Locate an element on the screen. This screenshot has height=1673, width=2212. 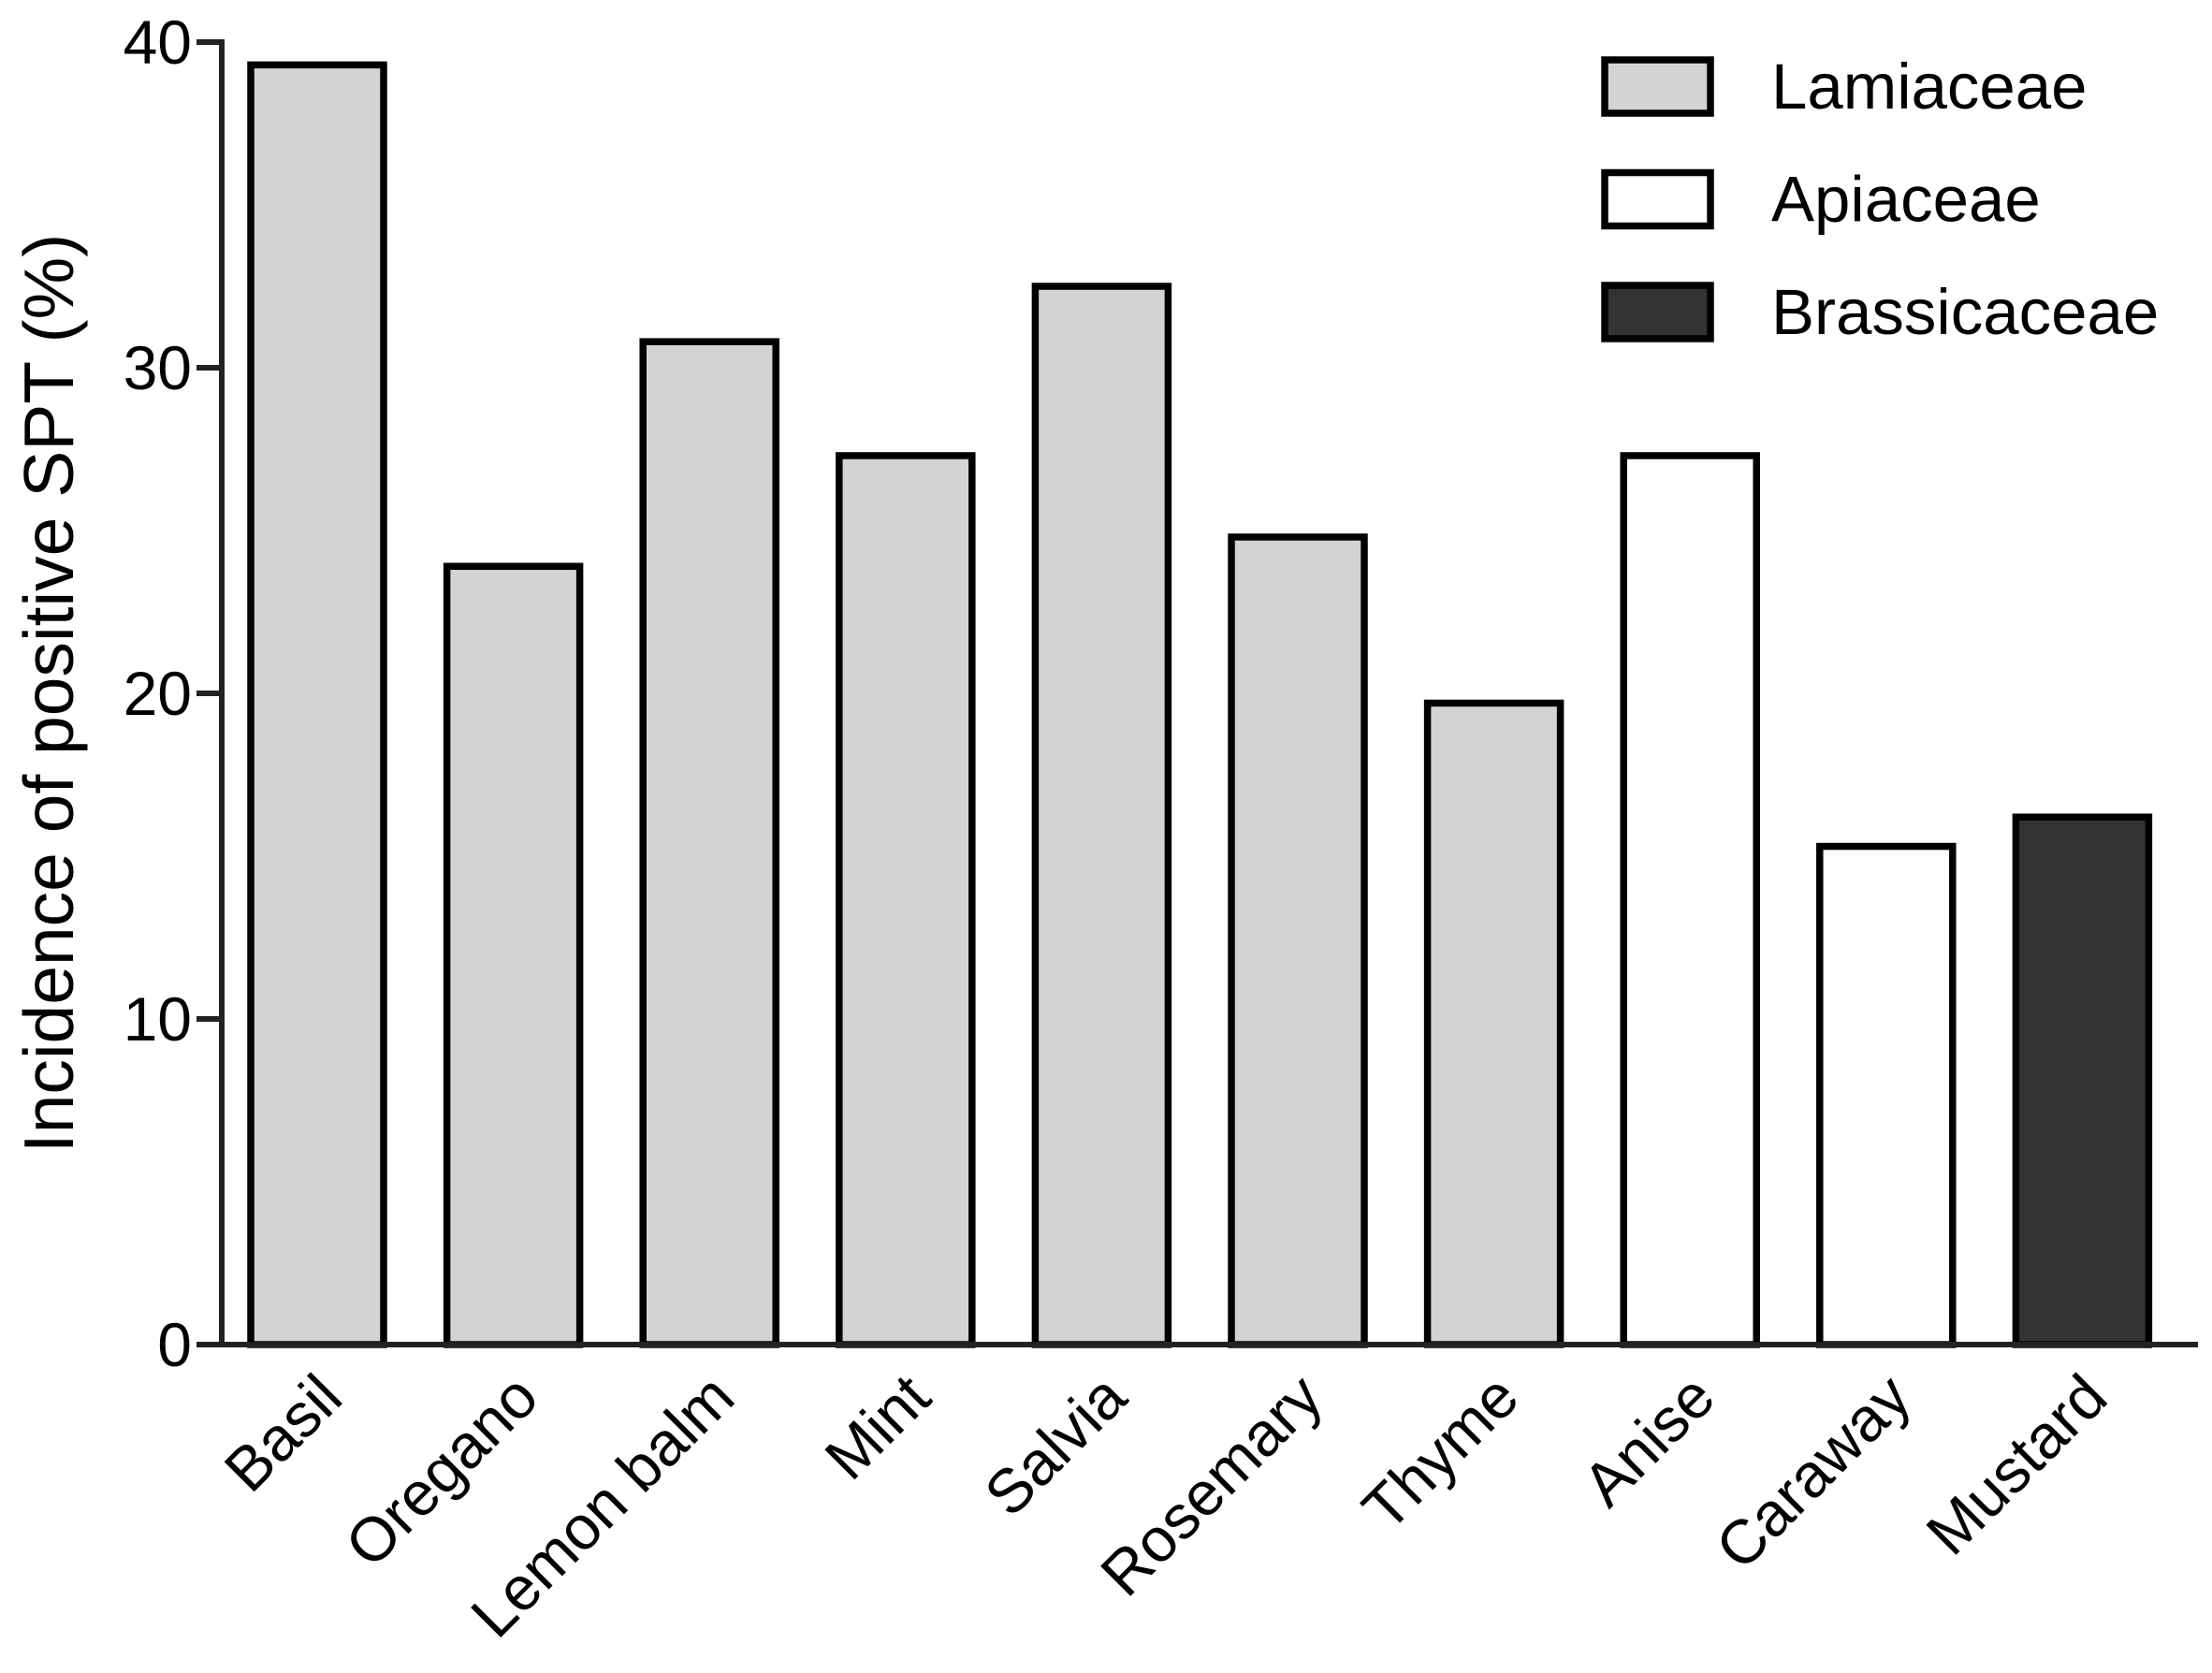
y-tick-label: 0 is located at coordinates (174, 1345).